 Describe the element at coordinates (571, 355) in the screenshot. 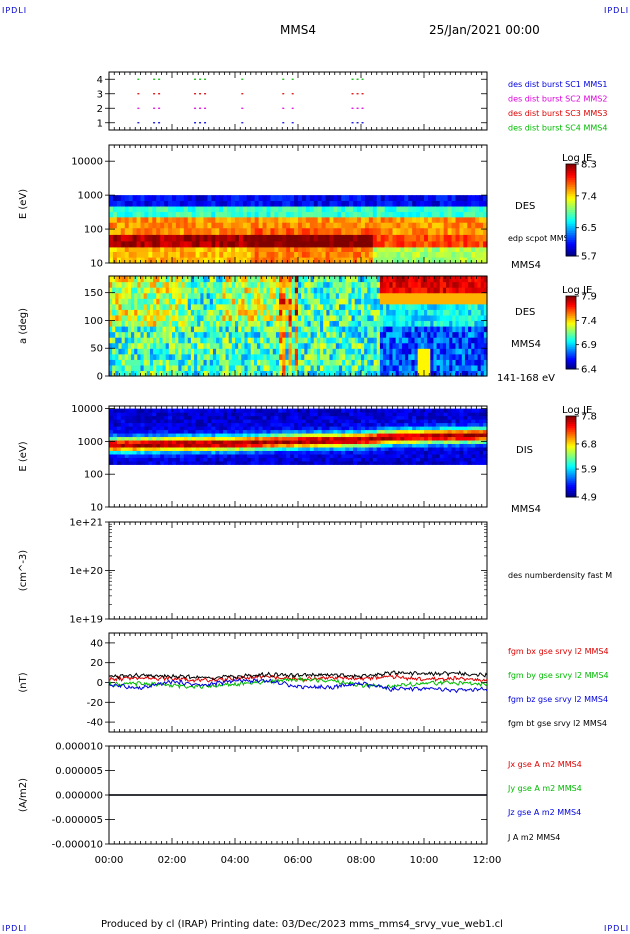

I see `des-pitch-colorbar-cell` at that location.